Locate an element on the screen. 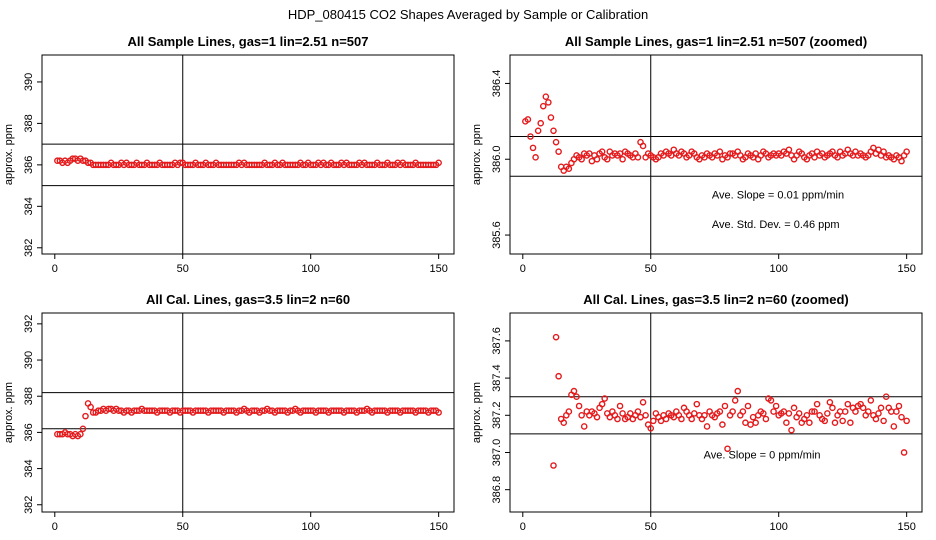 The image size is (936, 540). chart-title: All Cal. Lines, gas=3.5 lin=2 n=60 is located at coordinates (248, 299).